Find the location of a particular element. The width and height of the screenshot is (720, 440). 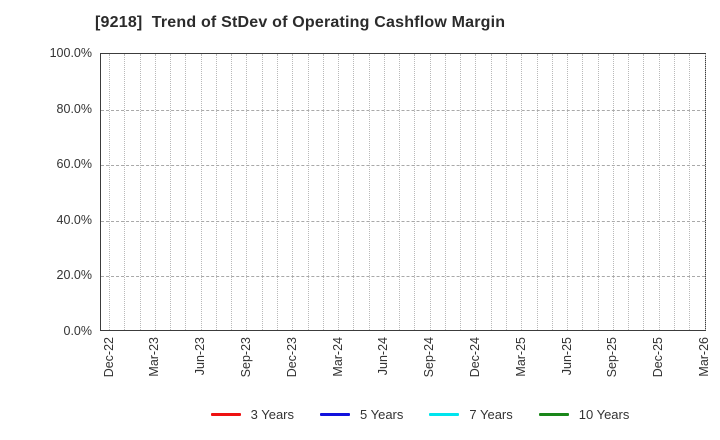

legend-label: 3 Years is located at coordinates (272, 414).